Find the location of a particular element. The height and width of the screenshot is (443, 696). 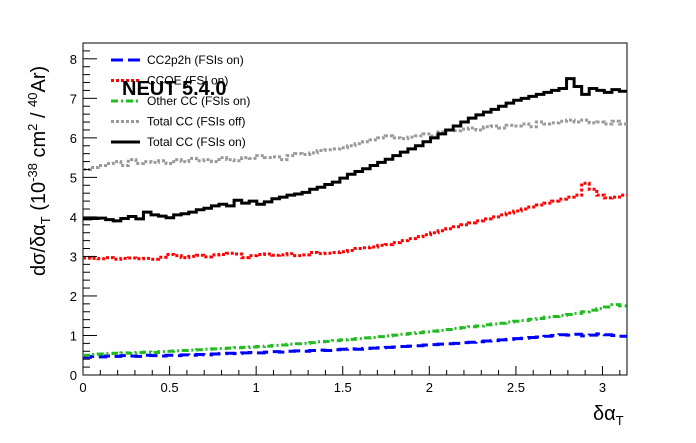

legend-label-5: Total CC (FSIs on) is located at coordinates (196, 142).